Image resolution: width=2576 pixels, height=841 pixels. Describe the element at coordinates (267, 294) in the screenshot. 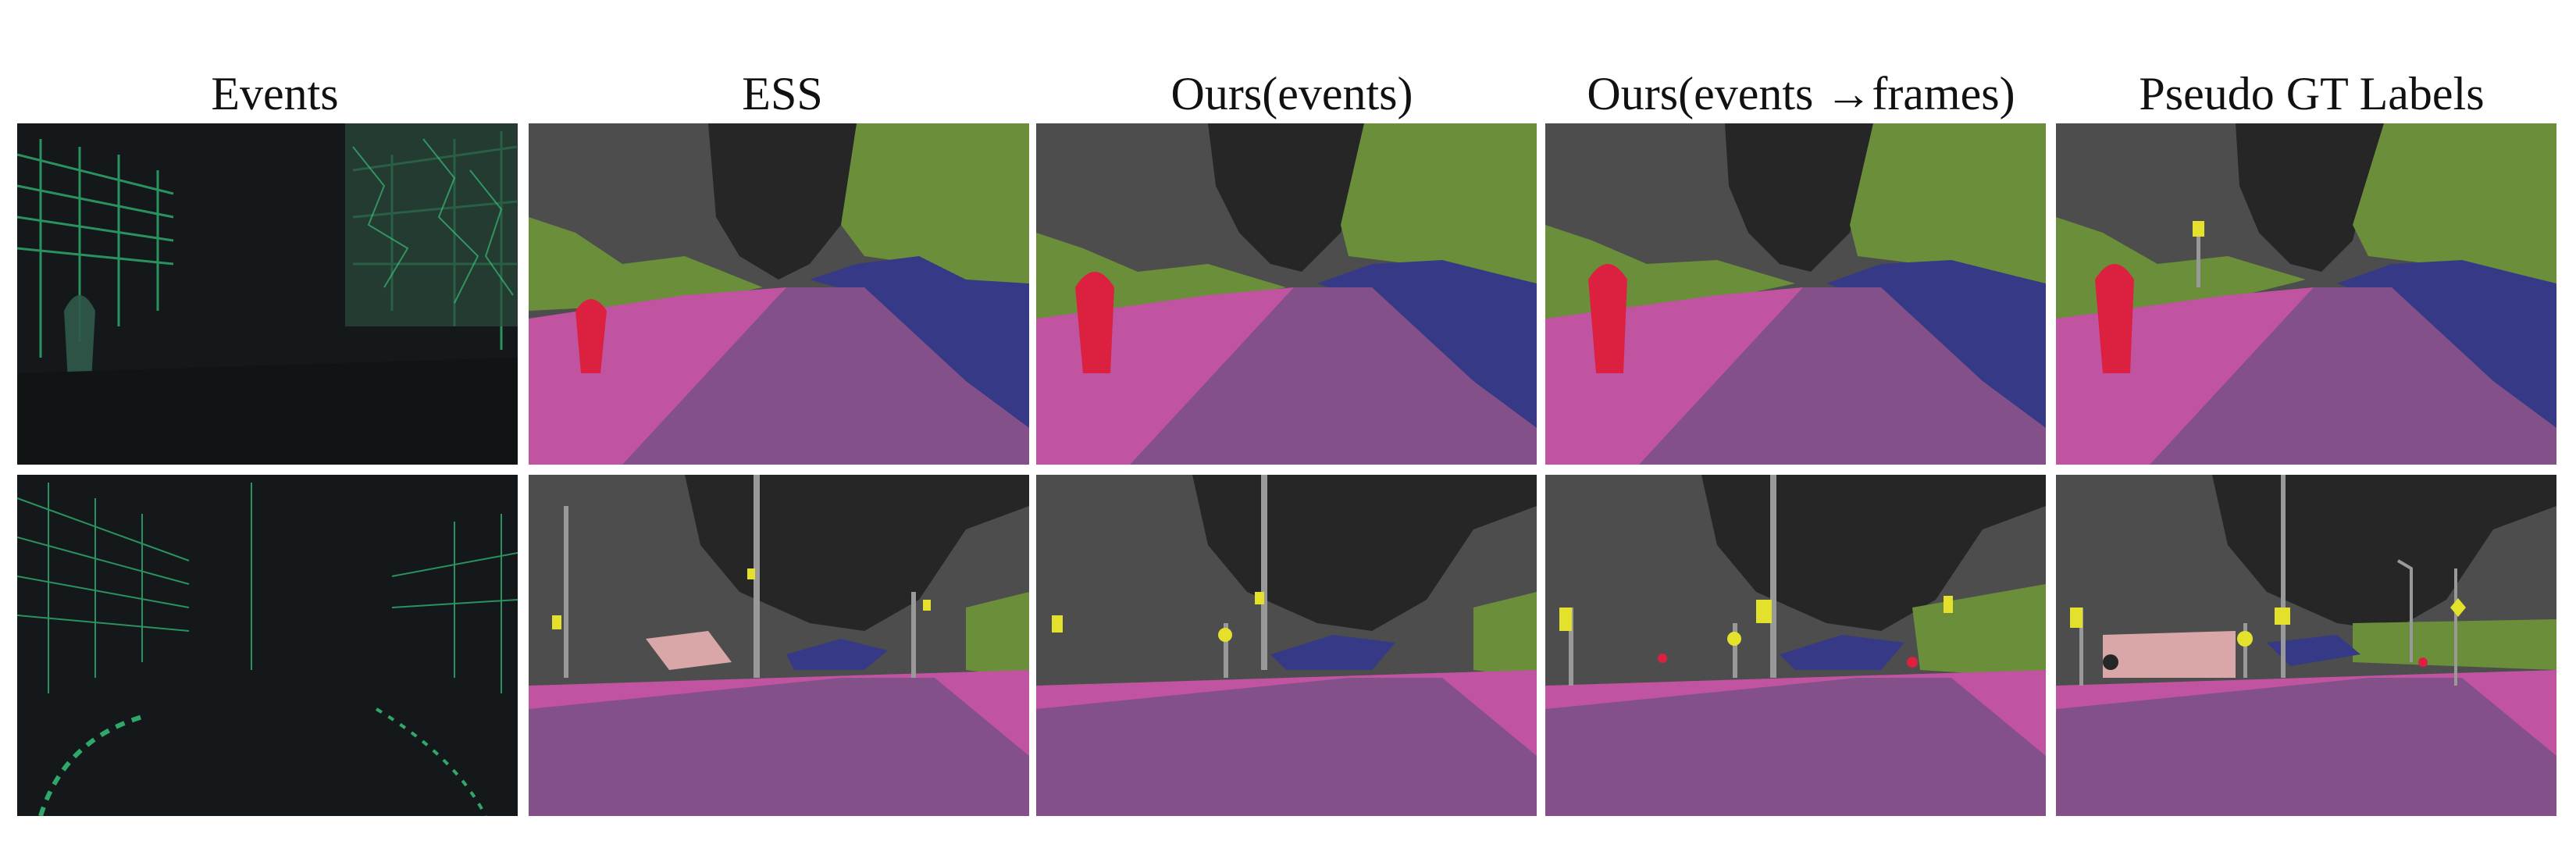

I see `panel-row1-events` at that location.